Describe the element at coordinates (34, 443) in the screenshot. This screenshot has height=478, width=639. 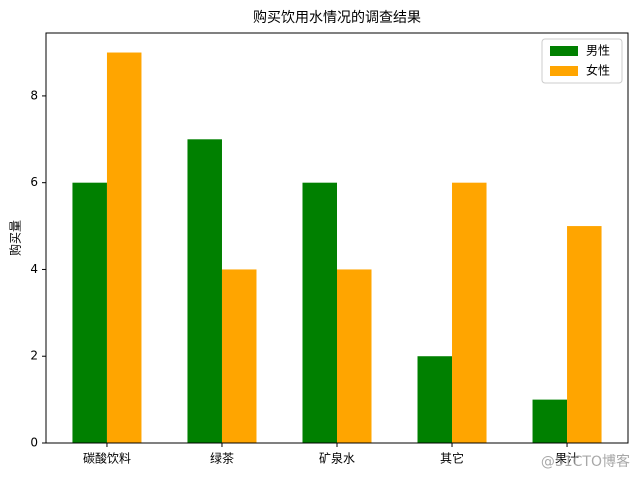
I see `y-tick-label: 0` at that location.